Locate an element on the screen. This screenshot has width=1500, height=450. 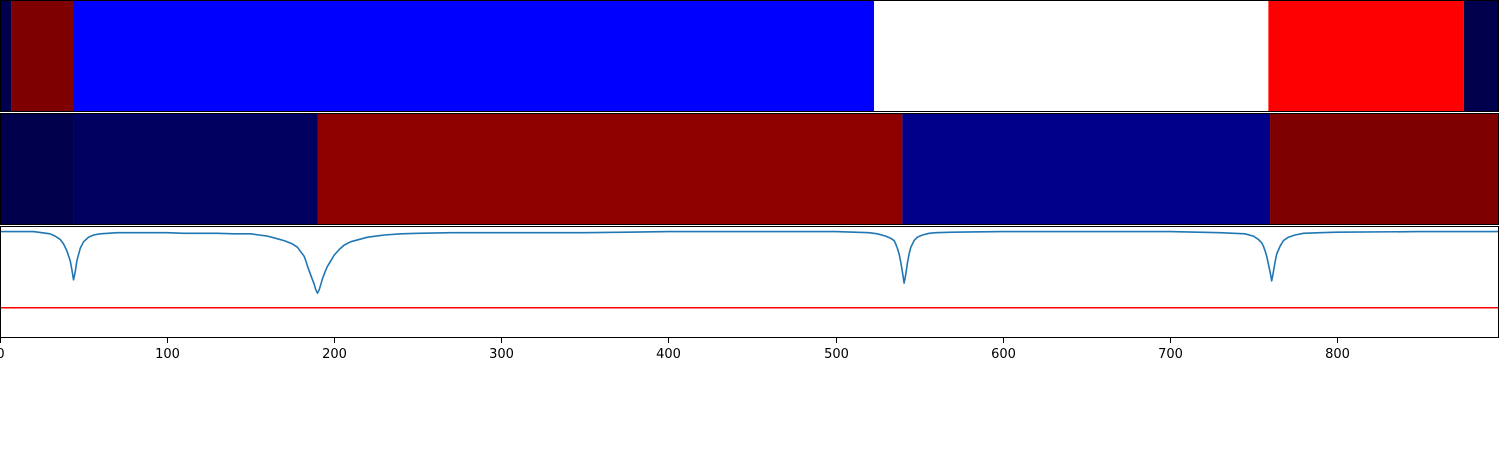
x-tick-label-200: 200 is located at coordinates (334, 354).